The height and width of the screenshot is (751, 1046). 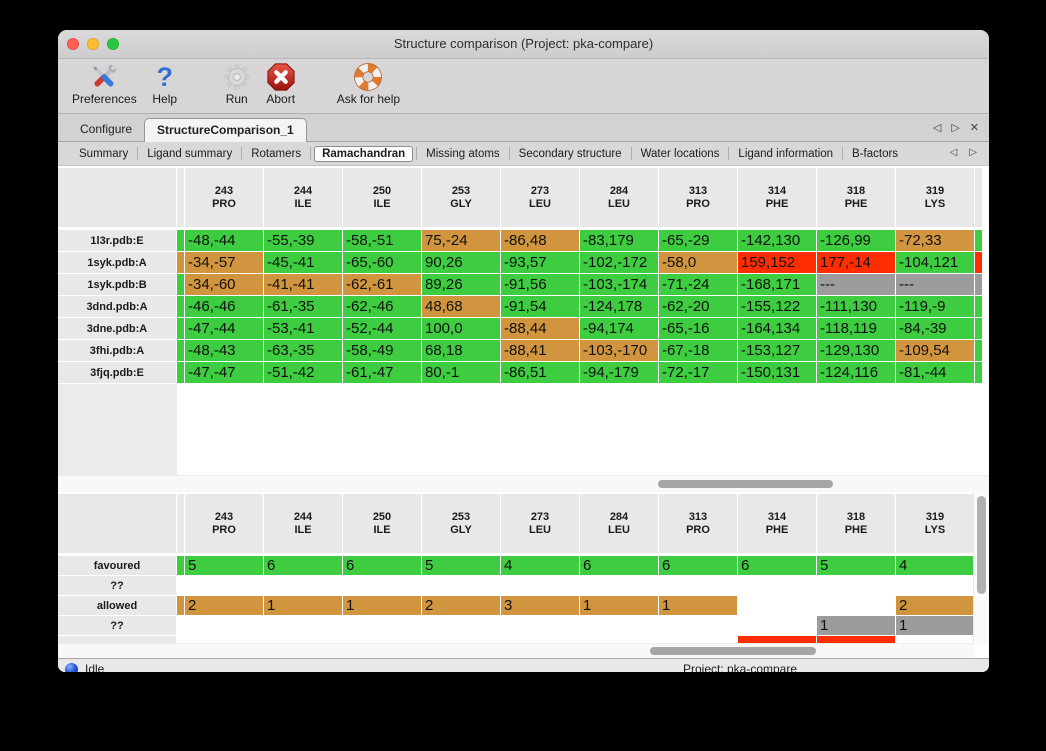 What do you see at coordinates (225, 130) in the screenshot?
I see `tab-structurecomparison-1: StructureComparison_1` at bounding box center [225, 130].